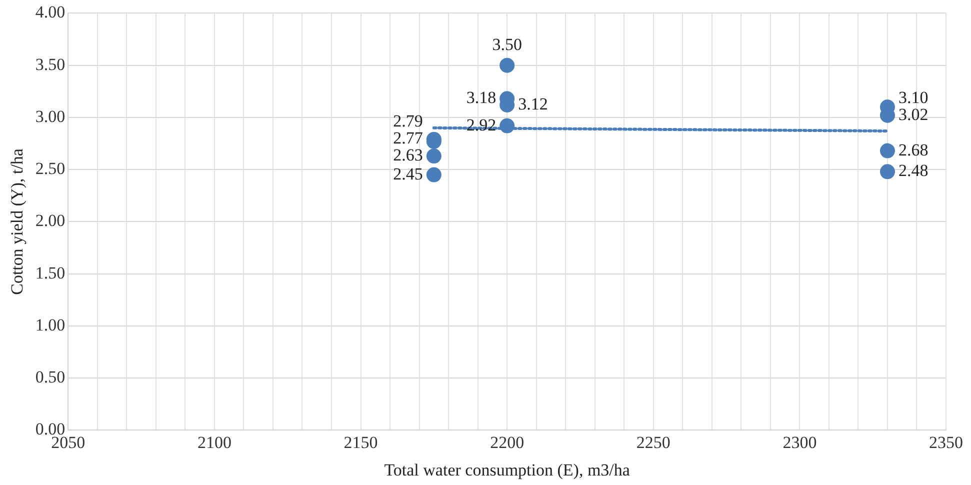 Image resolution: width=971 pixels, height=485 pixels. I want to click on y-tick-label: 1.00, so click(50, 324).